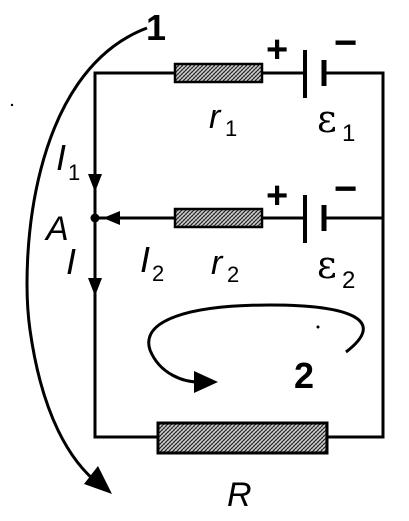 This screenshot has width=409, height=521. I want to click on battery-emf2, so click(315, 219).